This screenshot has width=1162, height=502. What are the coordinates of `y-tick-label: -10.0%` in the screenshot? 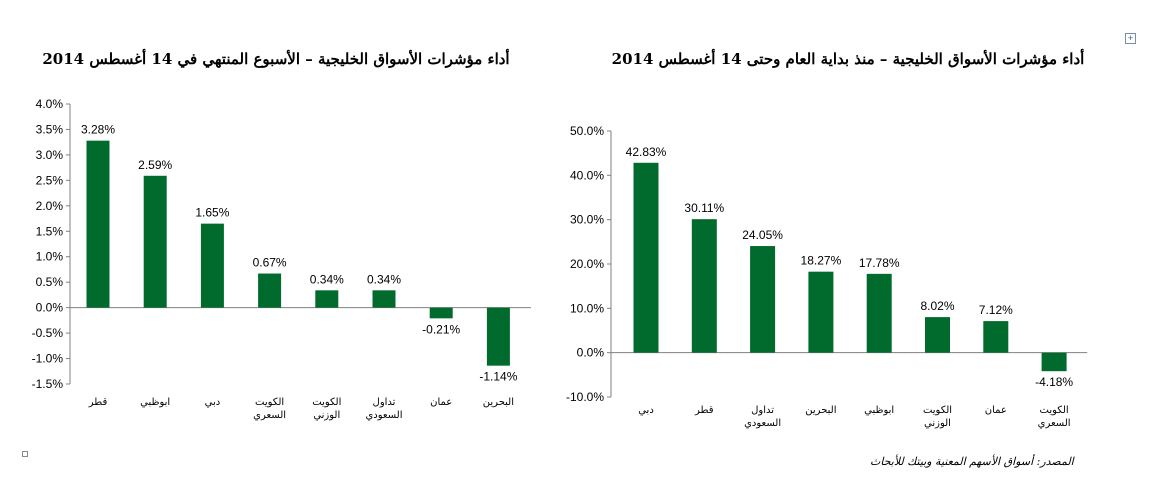 It's located at (585, 397).